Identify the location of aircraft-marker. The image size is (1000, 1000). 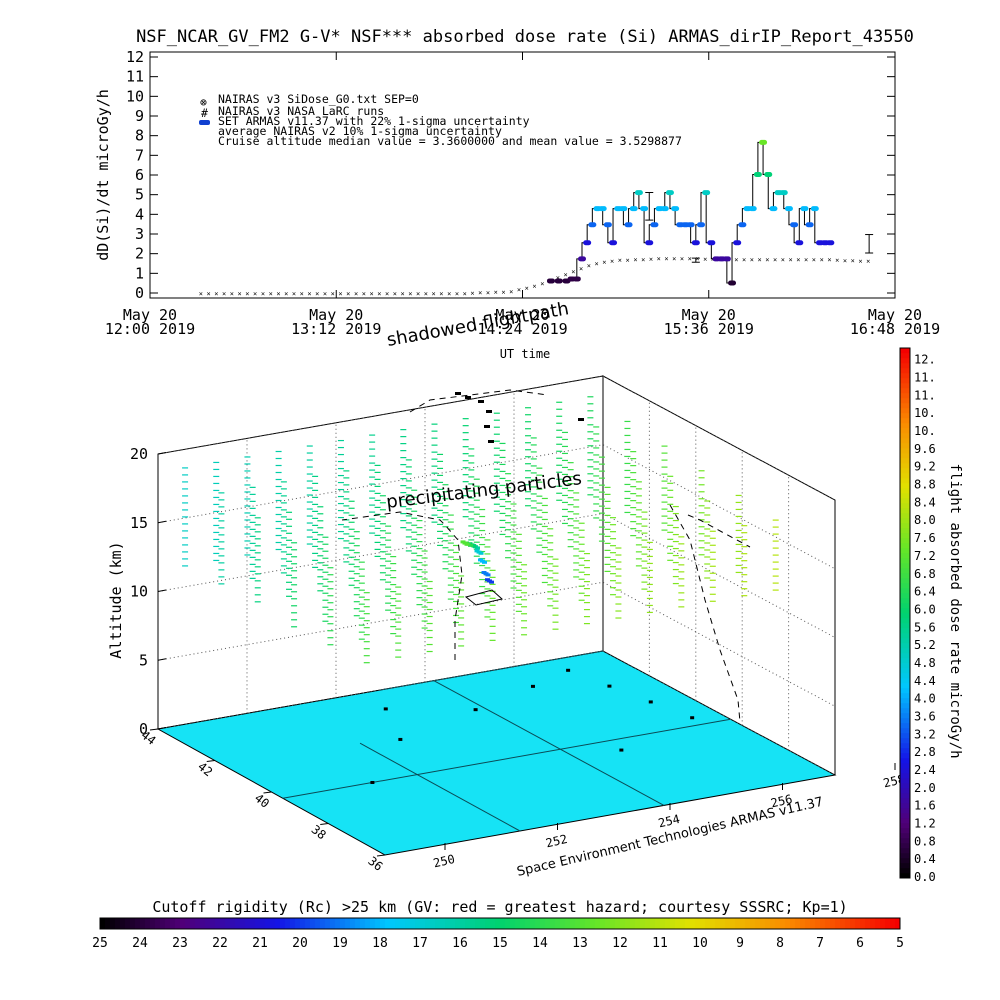
(484, 597).